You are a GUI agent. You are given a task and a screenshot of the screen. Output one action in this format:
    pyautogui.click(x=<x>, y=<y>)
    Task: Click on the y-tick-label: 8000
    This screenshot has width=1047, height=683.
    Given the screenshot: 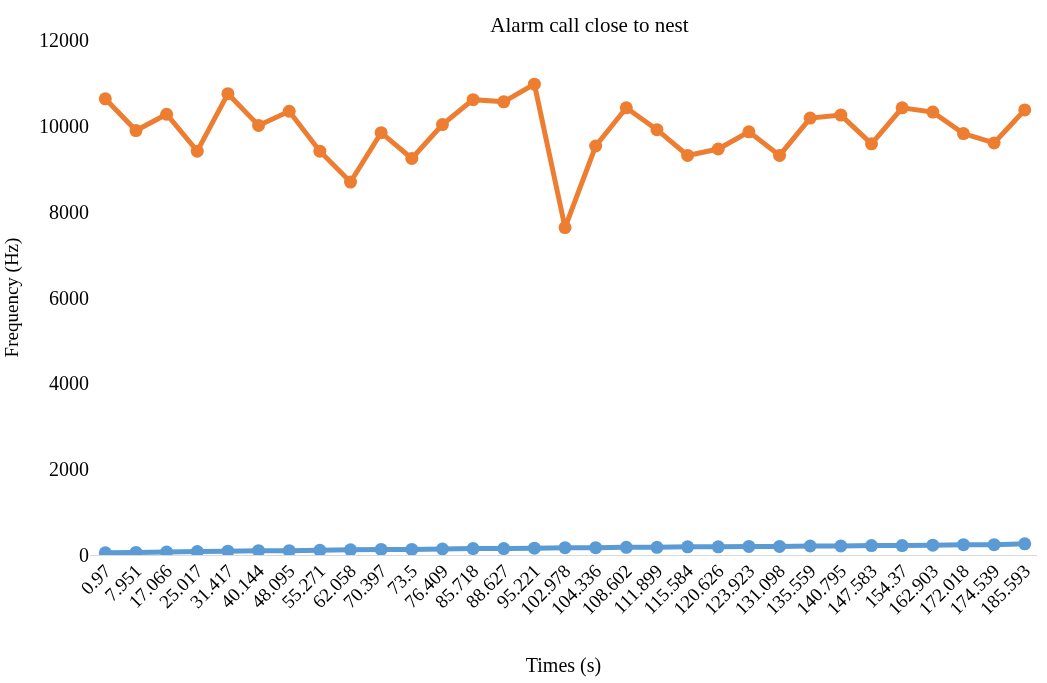 What is the action you would take?
    pyautogui.click(x=69, y=211)
    